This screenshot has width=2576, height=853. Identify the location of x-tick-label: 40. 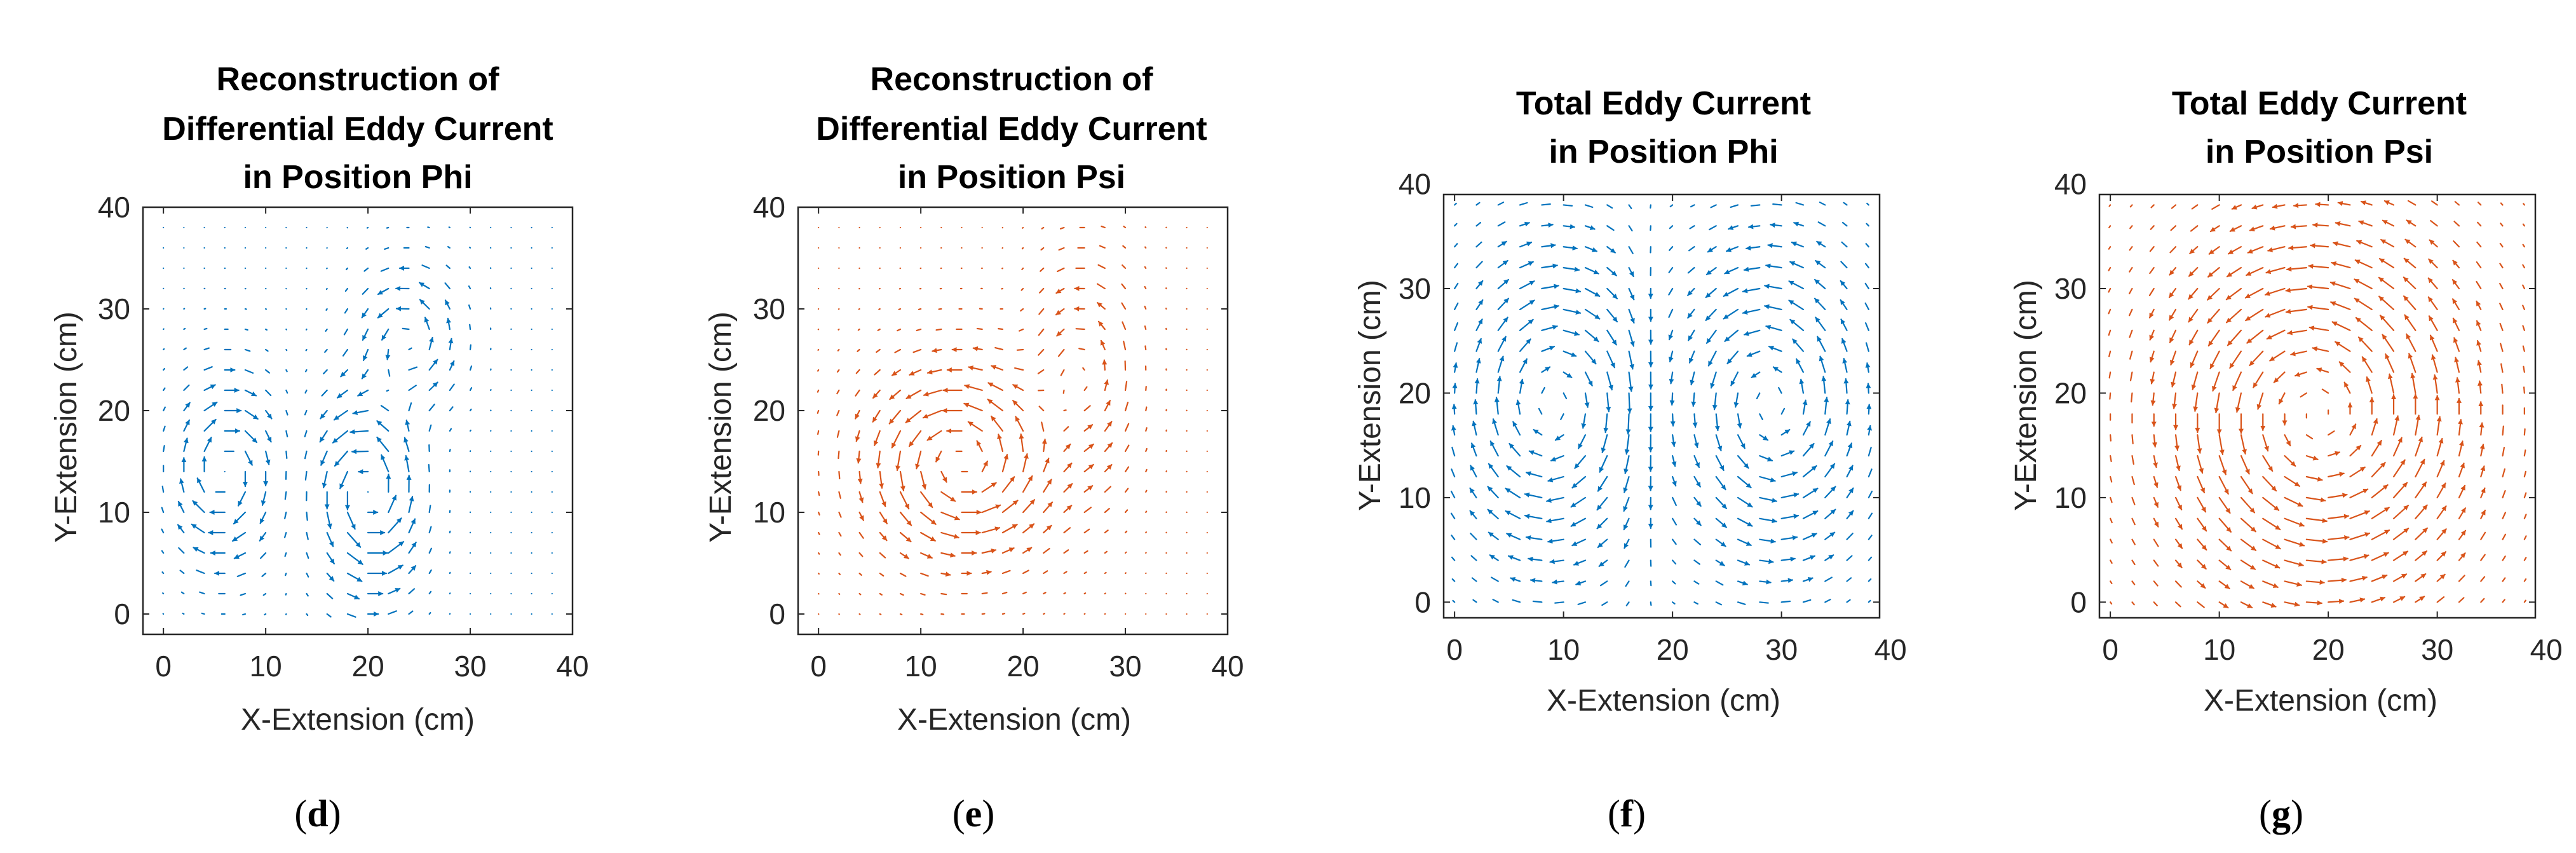
(2546, 649).